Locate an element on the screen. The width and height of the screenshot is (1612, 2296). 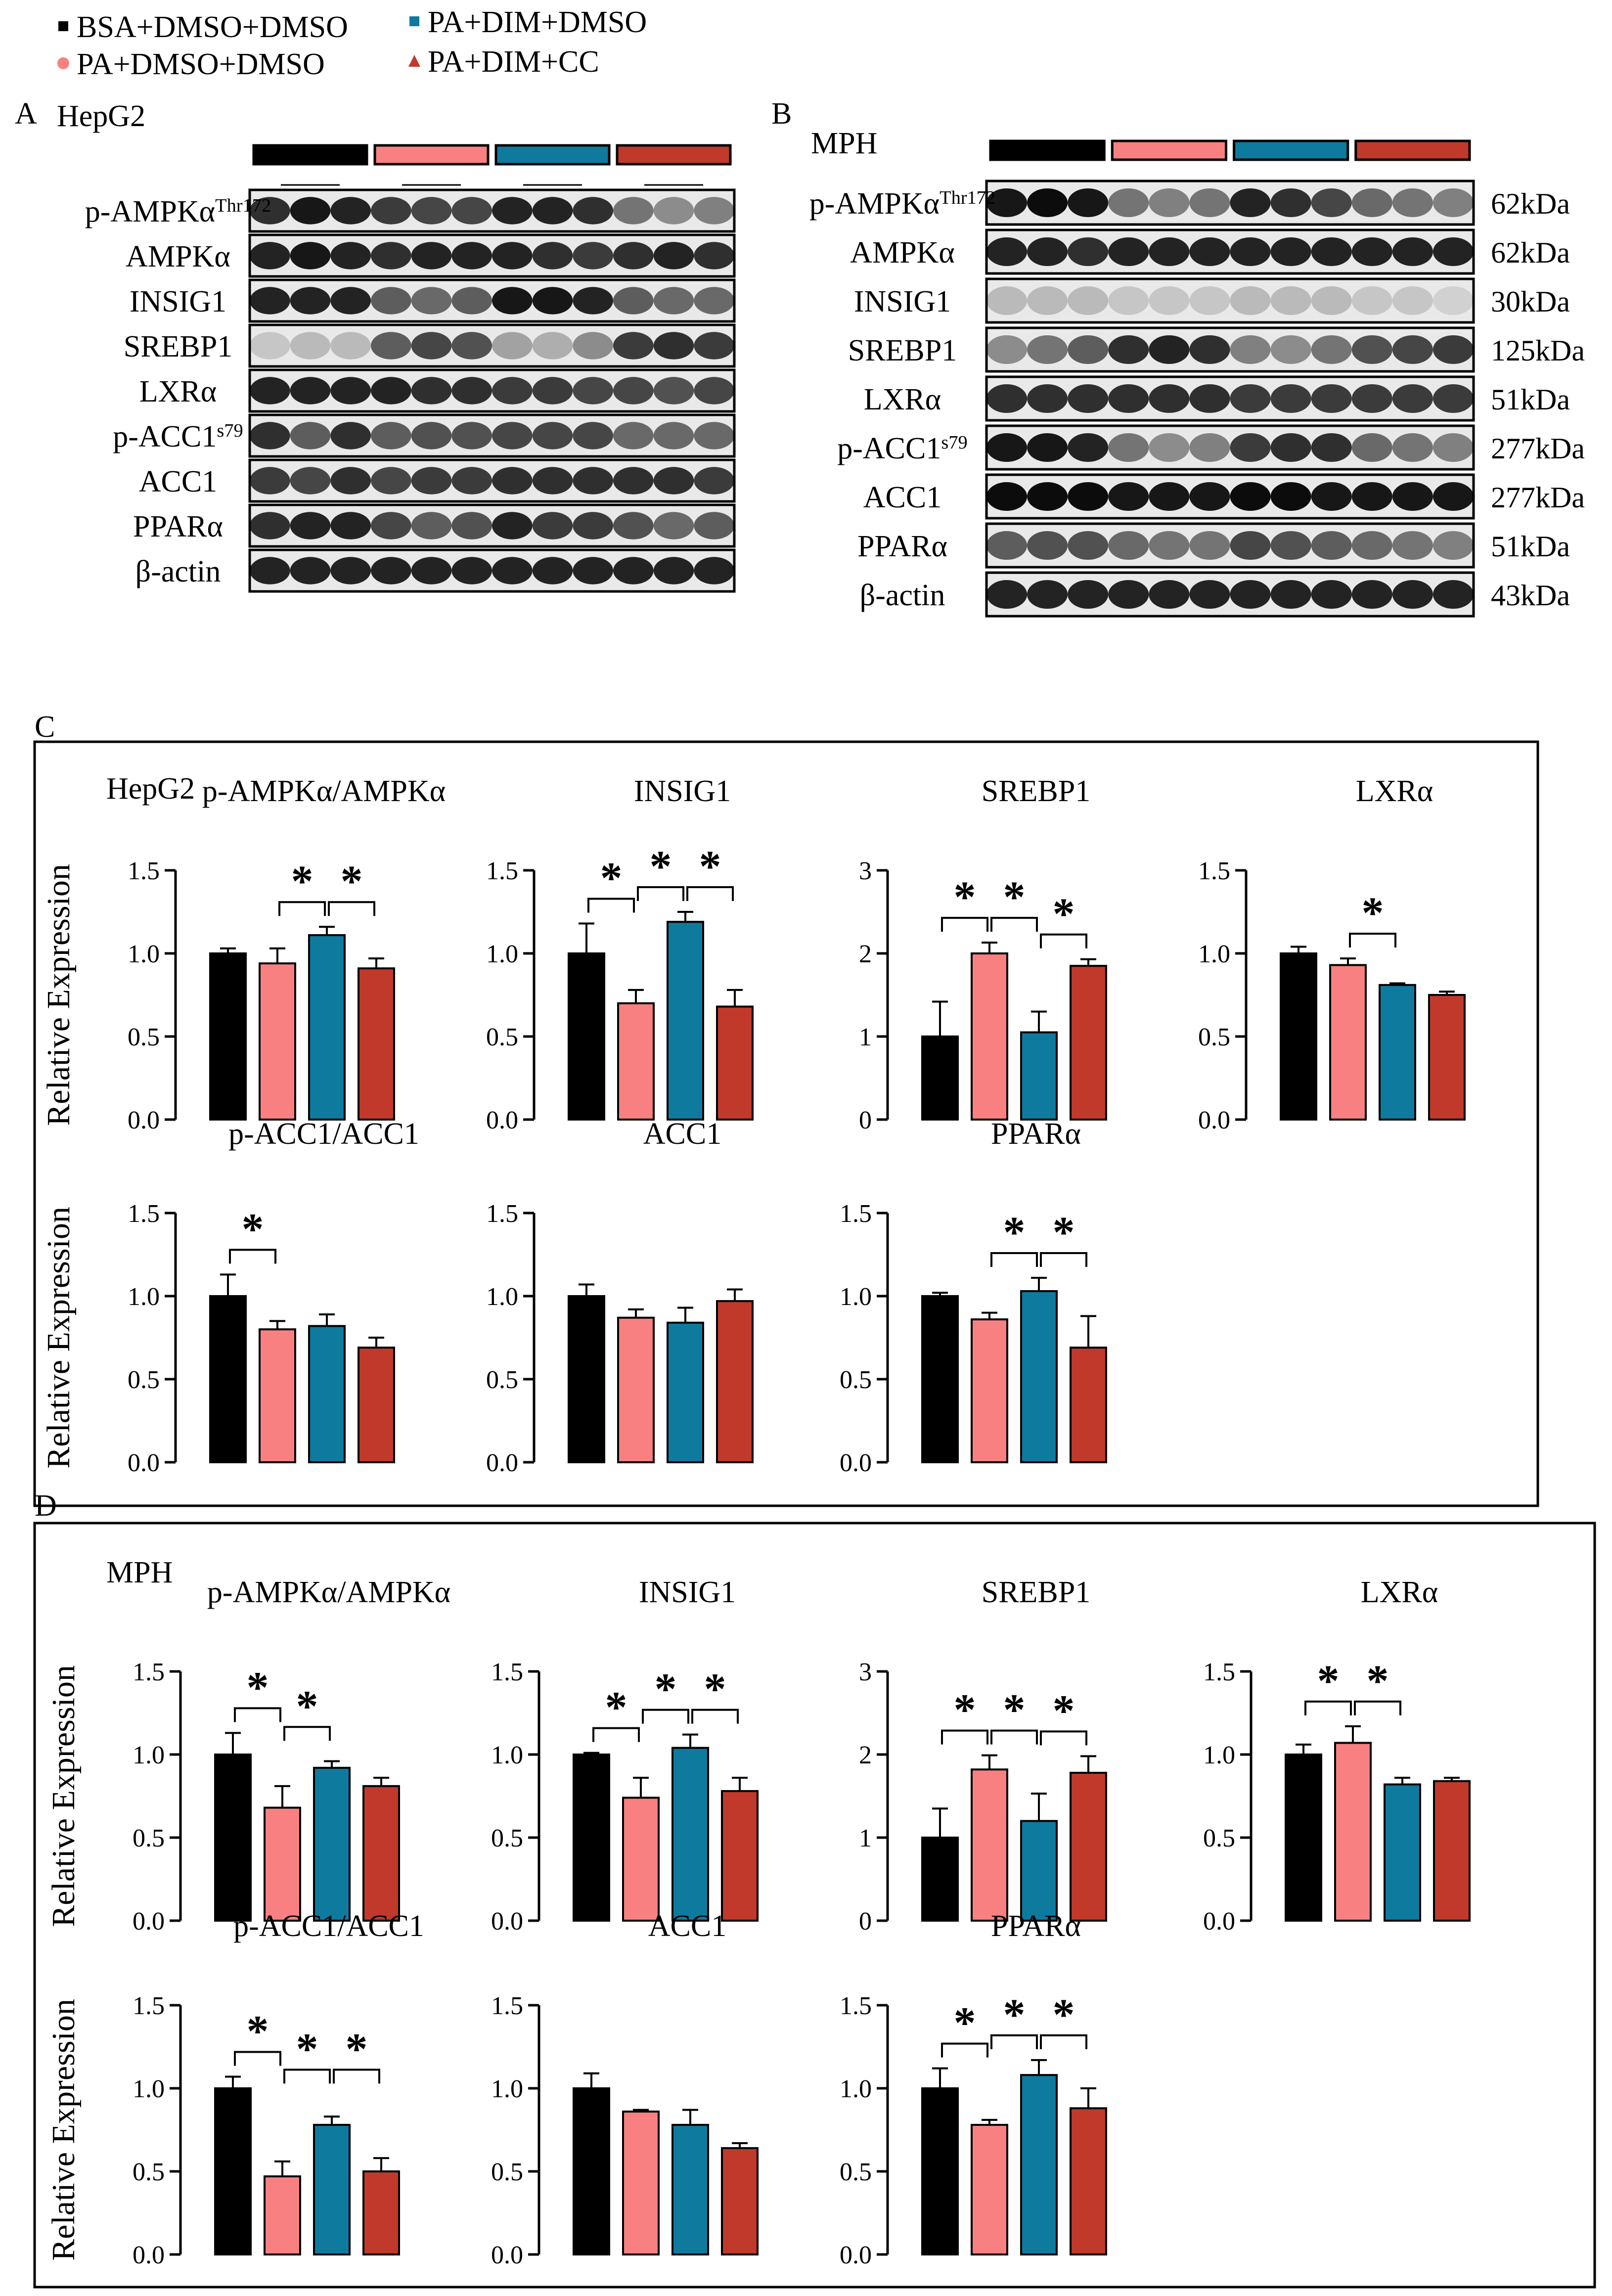
blot-label-text: p-ACC1 is located at coordinates (165, 436).